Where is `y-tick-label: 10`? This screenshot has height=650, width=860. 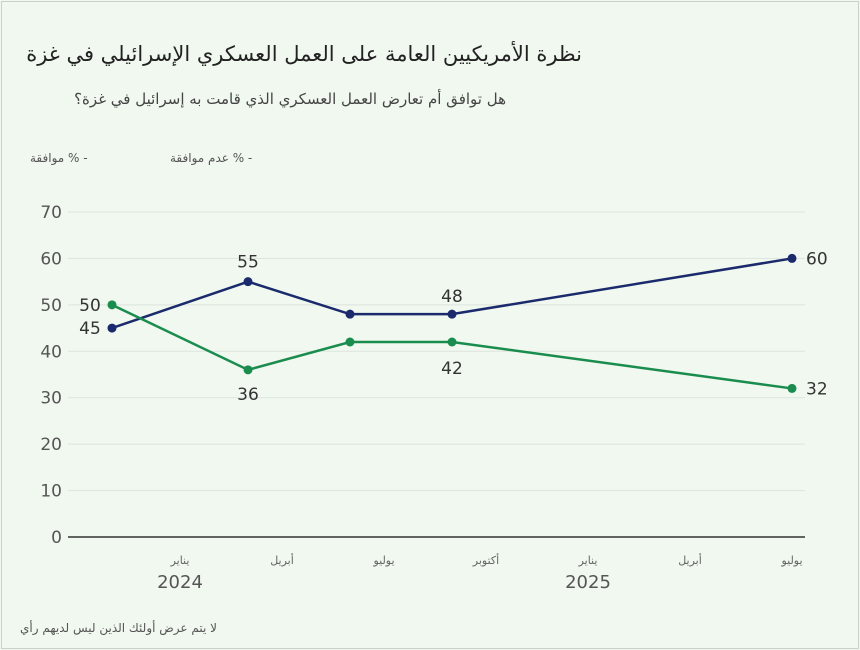 y-tick-label: 10 is located at coordinates (51, 492).